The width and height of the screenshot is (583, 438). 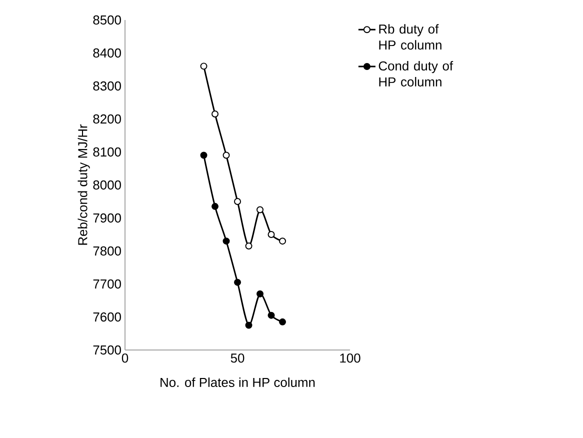 I want to click on legend-label: Cond duty of HP column, so click(x=416, y=73).